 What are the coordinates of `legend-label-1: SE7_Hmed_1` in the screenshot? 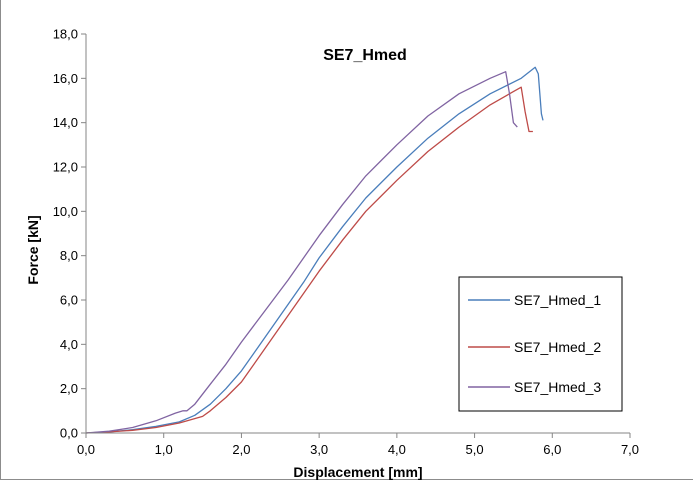 It's located at (557, 300).